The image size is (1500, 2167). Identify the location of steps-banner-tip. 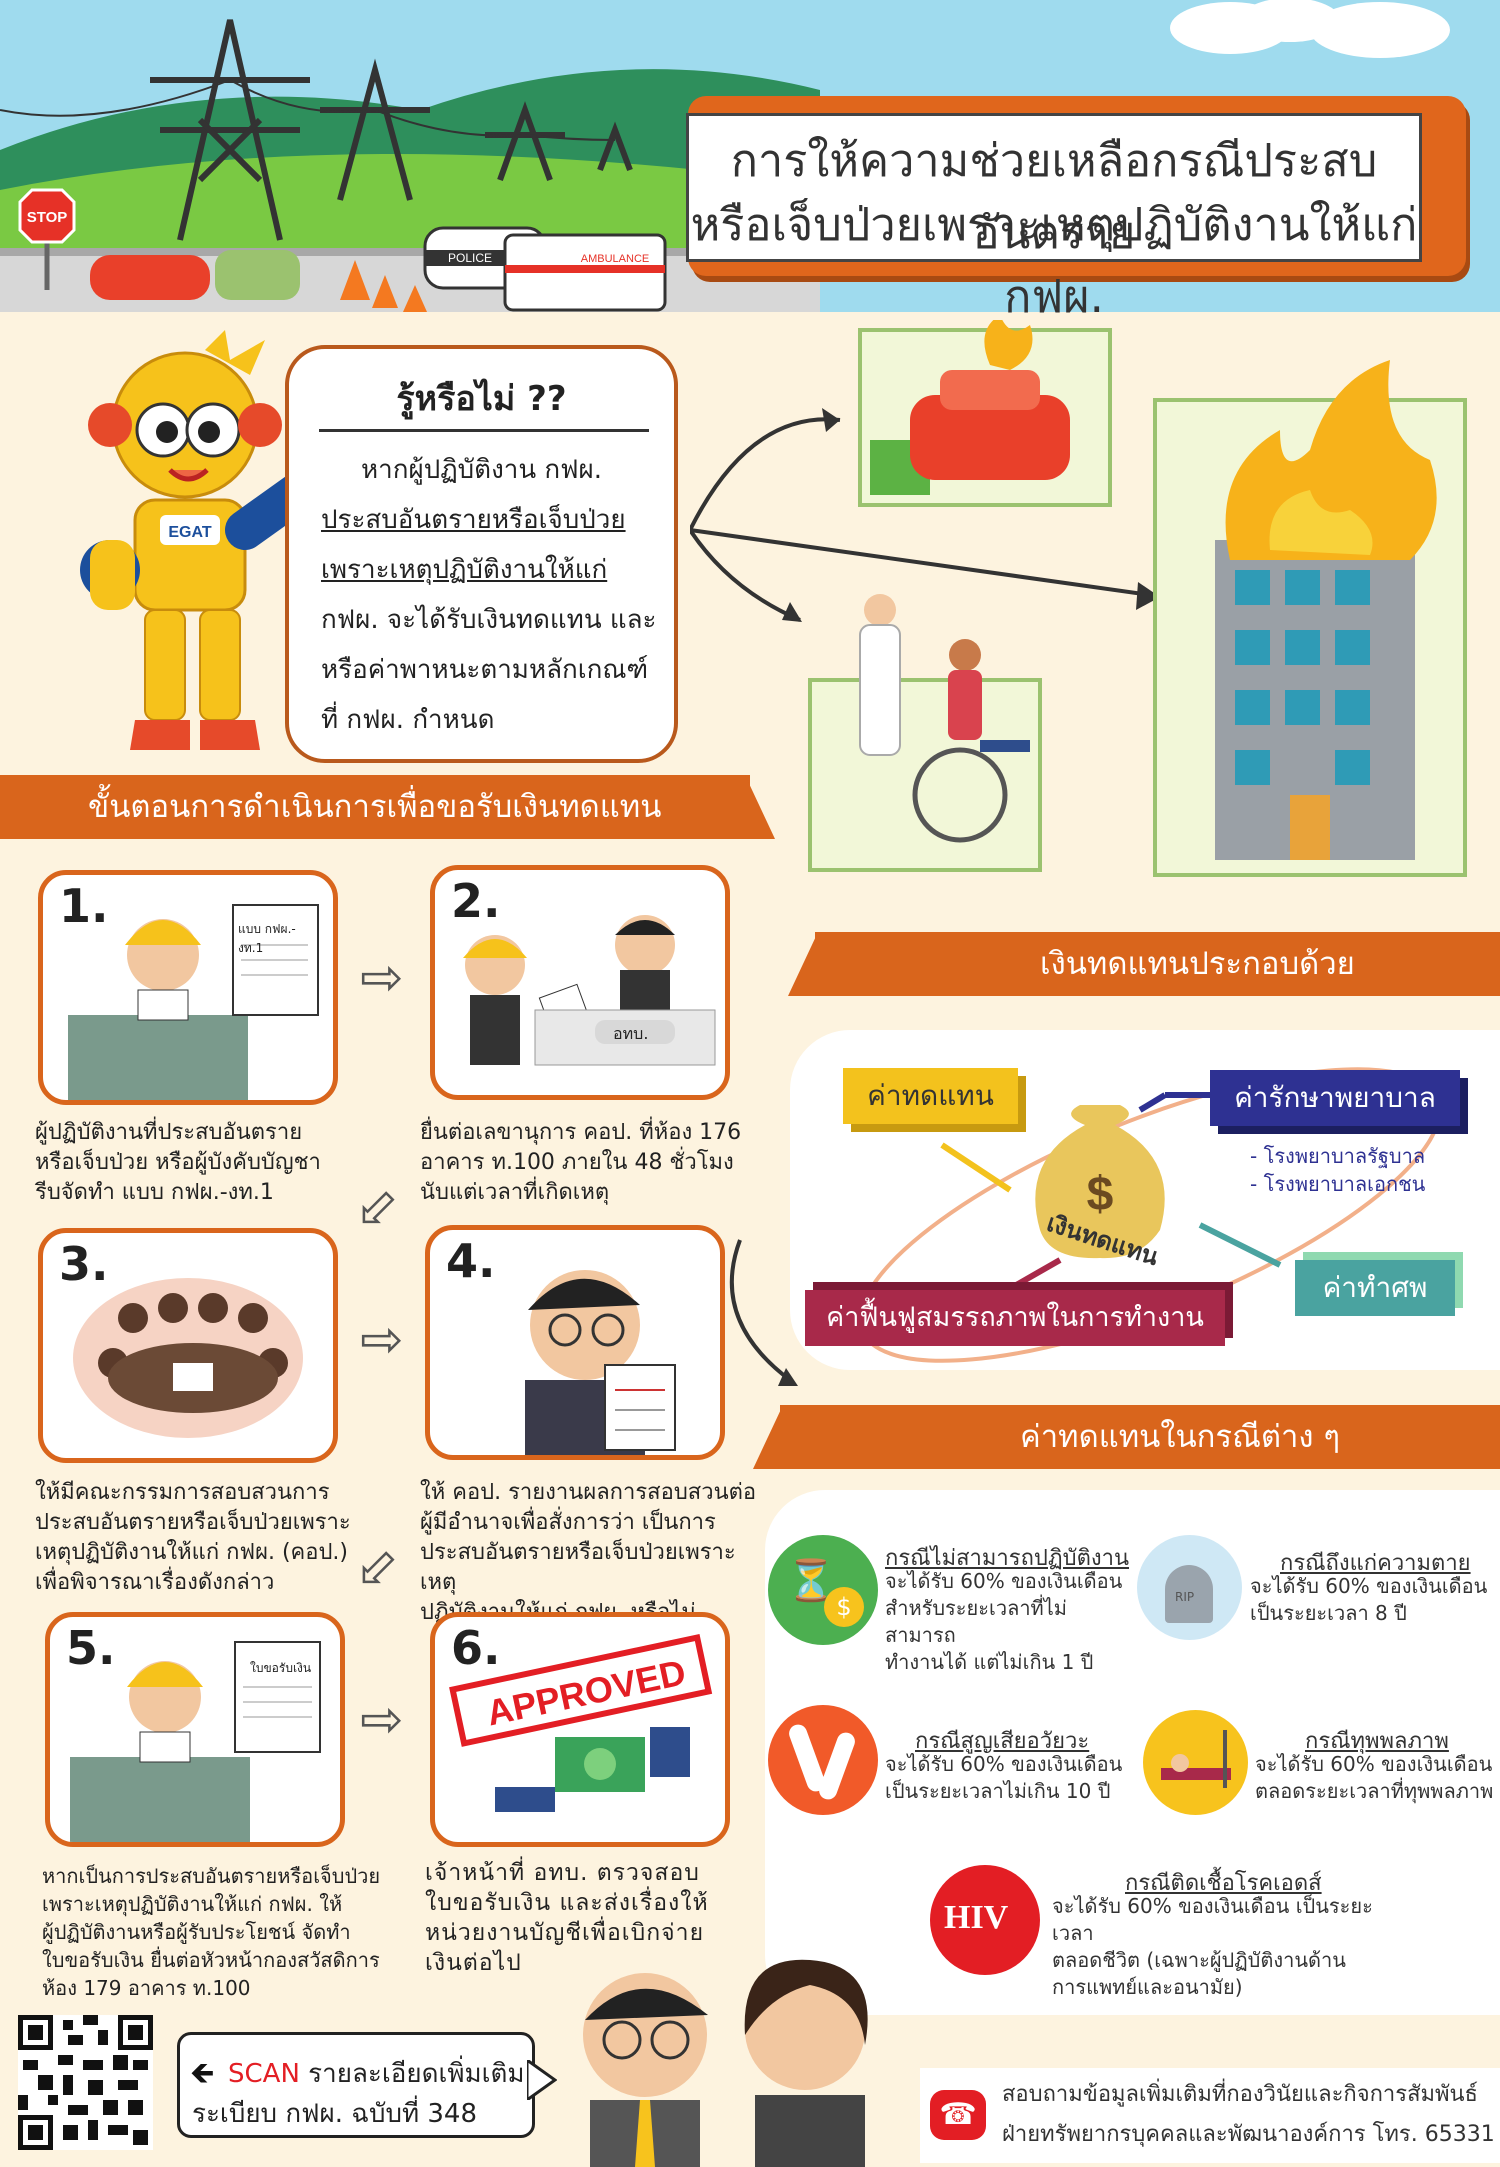
(760, 807).